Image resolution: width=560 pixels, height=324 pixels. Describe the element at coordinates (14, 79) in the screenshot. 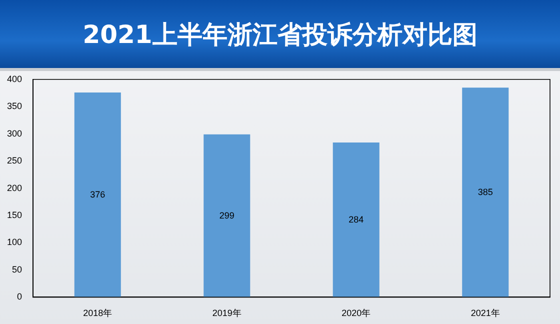

I see `y-tick-label: 400` at that location.